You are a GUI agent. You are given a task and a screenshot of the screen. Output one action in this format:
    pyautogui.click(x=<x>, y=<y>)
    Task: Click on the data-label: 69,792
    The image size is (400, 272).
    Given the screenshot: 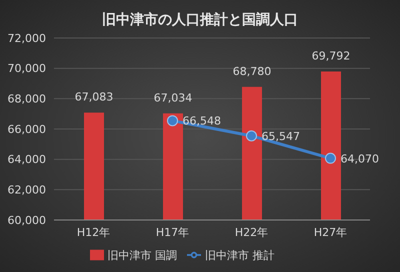 What is the action you would take?
    pyautogui.click(x=331, y=55)
    